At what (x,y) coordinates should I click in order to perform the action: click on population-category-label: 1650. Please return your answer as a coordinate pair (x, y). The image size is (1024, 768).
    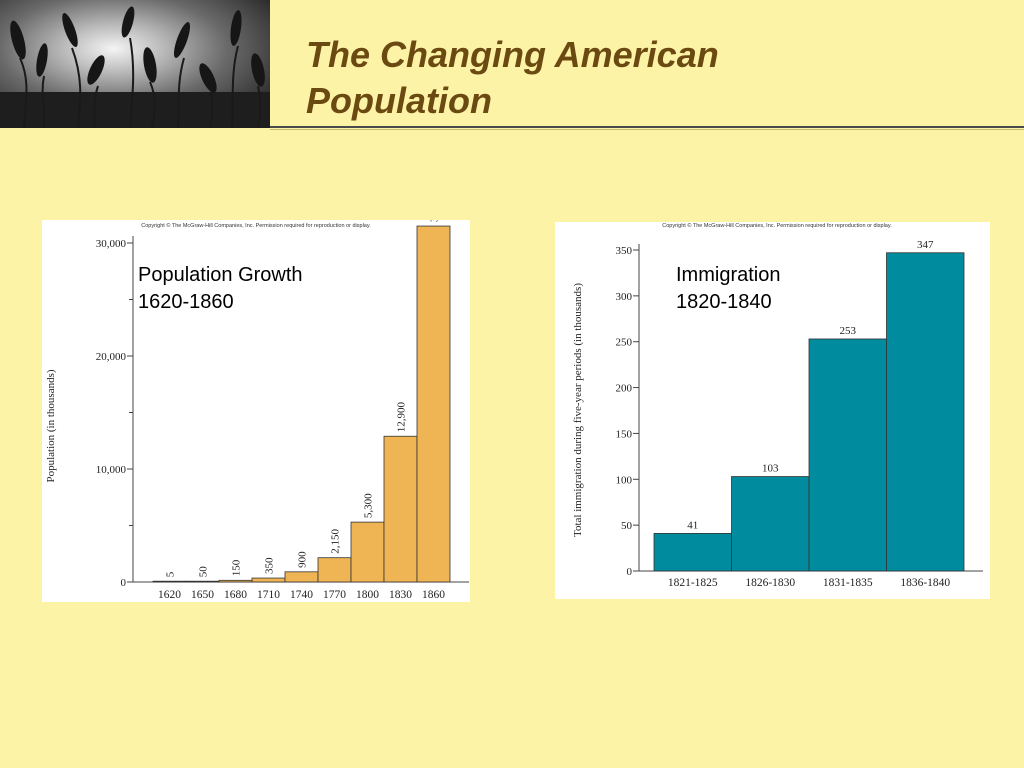
    Looking at the image, I should click on (202, 595).